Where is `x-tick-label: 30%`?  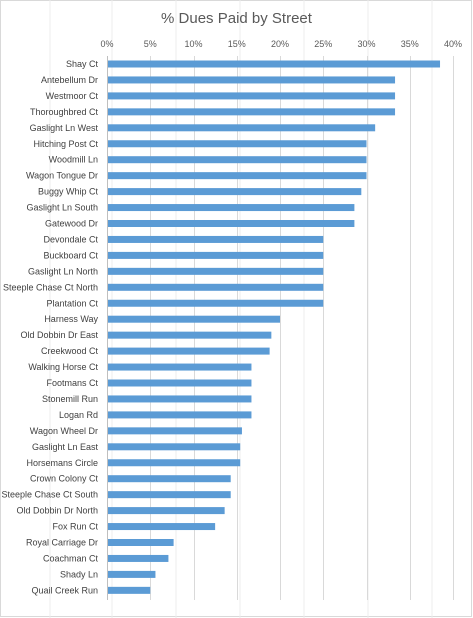 x-tick-label: 30% is located at coordinates (366, 44).